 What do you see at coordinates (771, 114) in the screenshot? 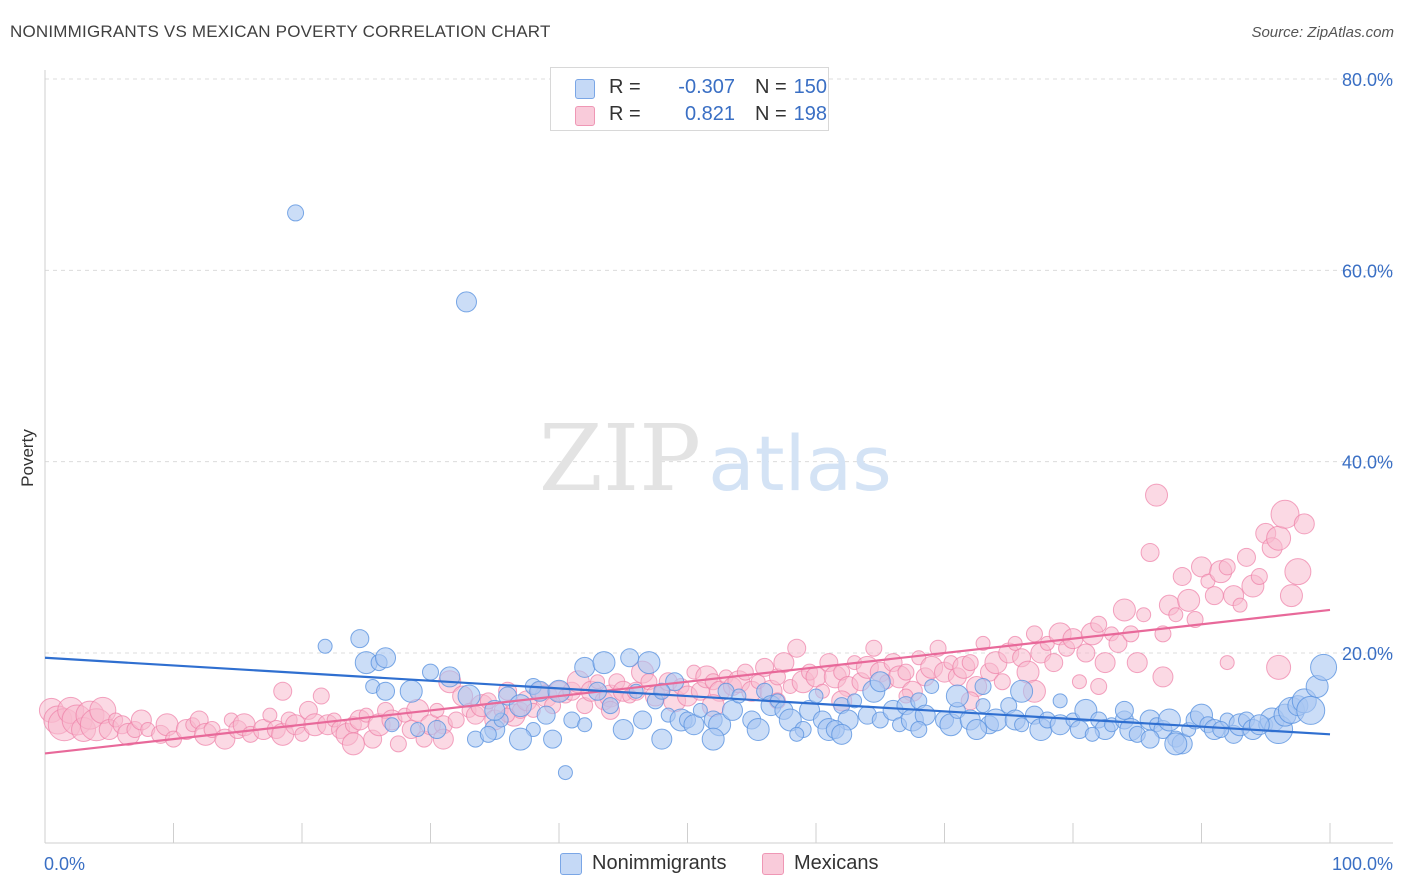
I see `legend-n-label: N =` at bounding box center [771, 114].